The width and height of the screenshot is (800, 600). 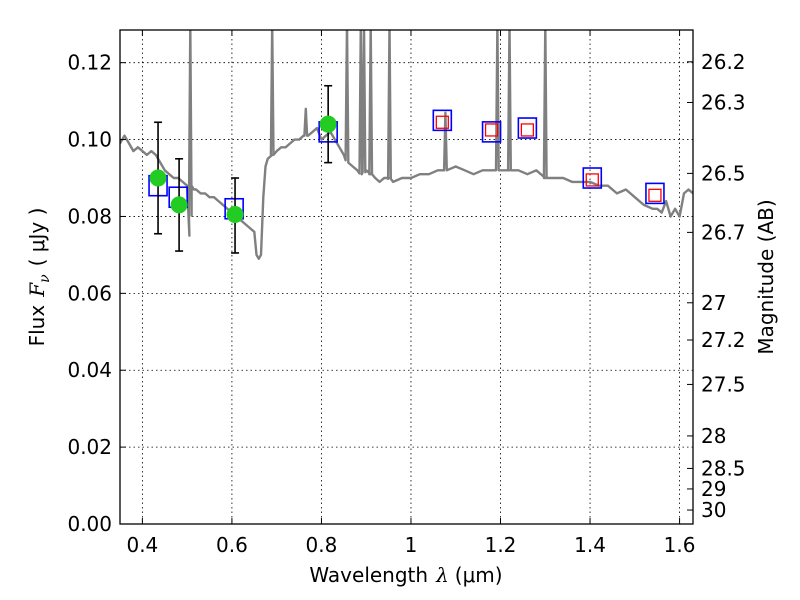 I want to click on x-axis-label: Wavelength λ (μm), so click(x=405, y=575).